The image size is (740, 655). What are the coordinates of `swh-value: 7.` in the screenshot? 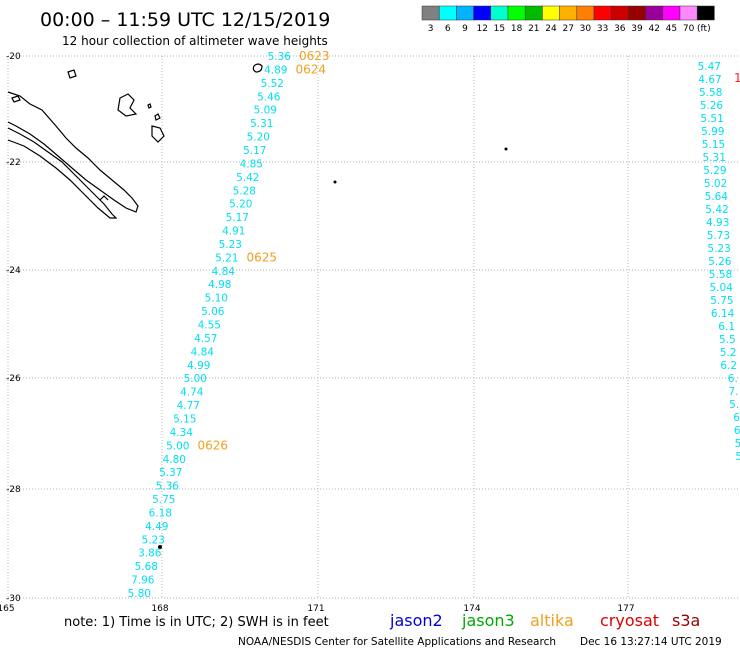 It's located at (733, 392).